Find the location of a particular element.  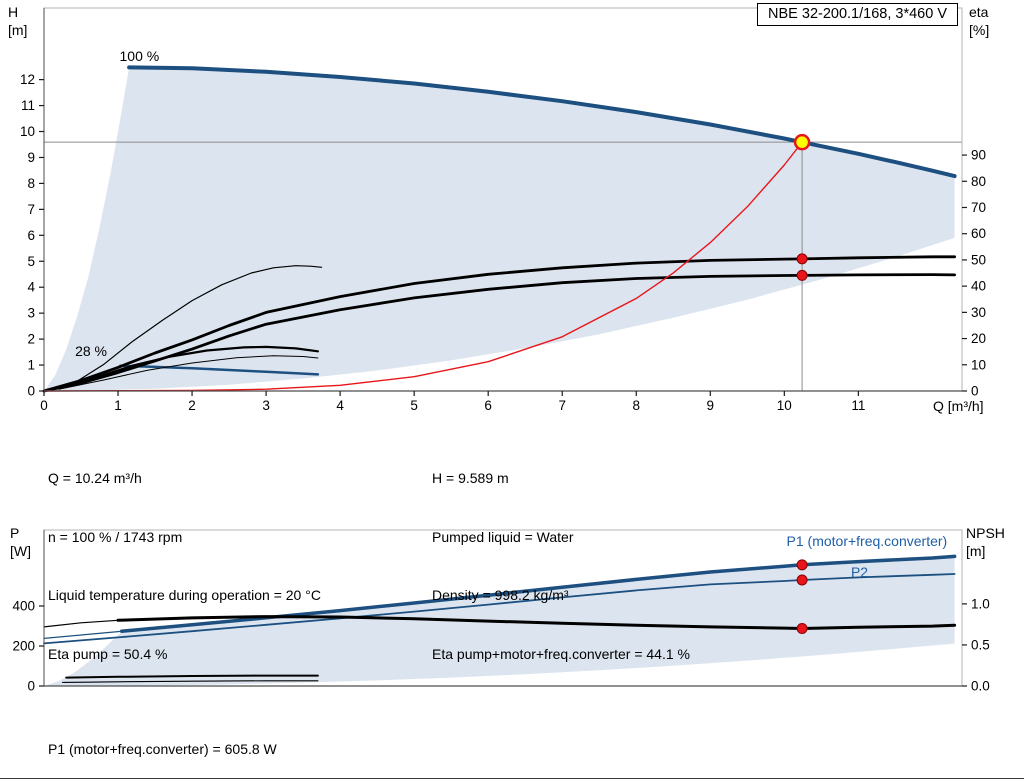

npsh-point-marker is located at coordinates (802, 629).